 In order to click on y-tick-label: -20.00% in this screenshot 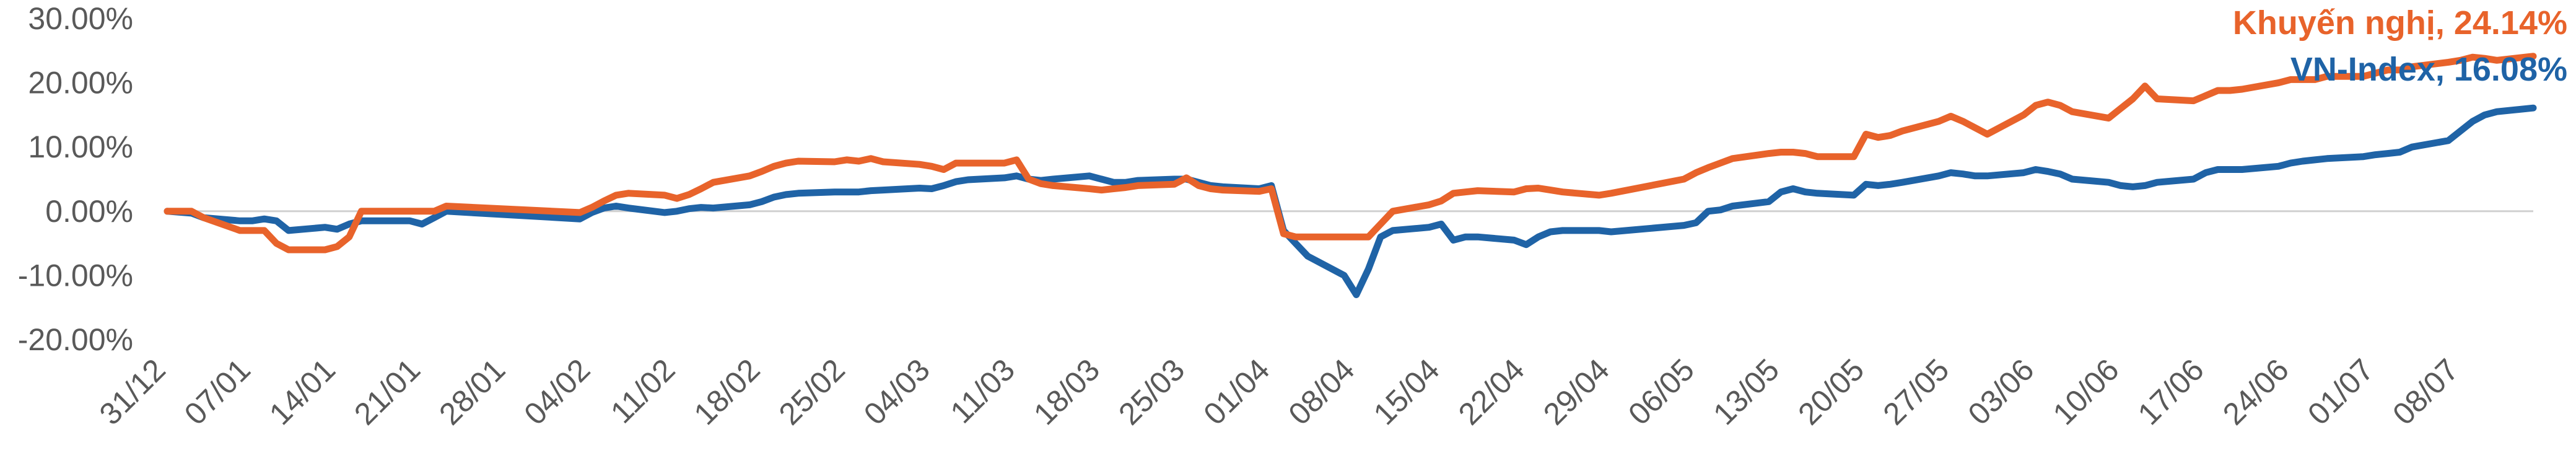, I will do `click(75, 340)`.